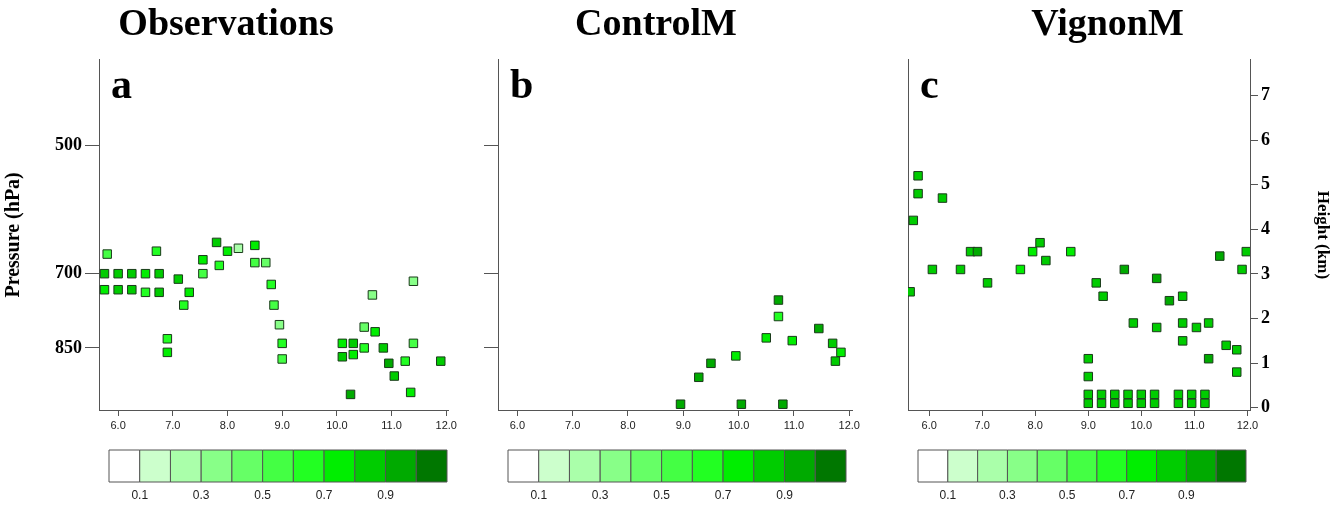 The width and height of the screenshot is (1335, 508). What do you see at coordinates (1265, 272) in the screenshot?
I see `y2-tick-label: 3` at bounding box center [1265, 272].